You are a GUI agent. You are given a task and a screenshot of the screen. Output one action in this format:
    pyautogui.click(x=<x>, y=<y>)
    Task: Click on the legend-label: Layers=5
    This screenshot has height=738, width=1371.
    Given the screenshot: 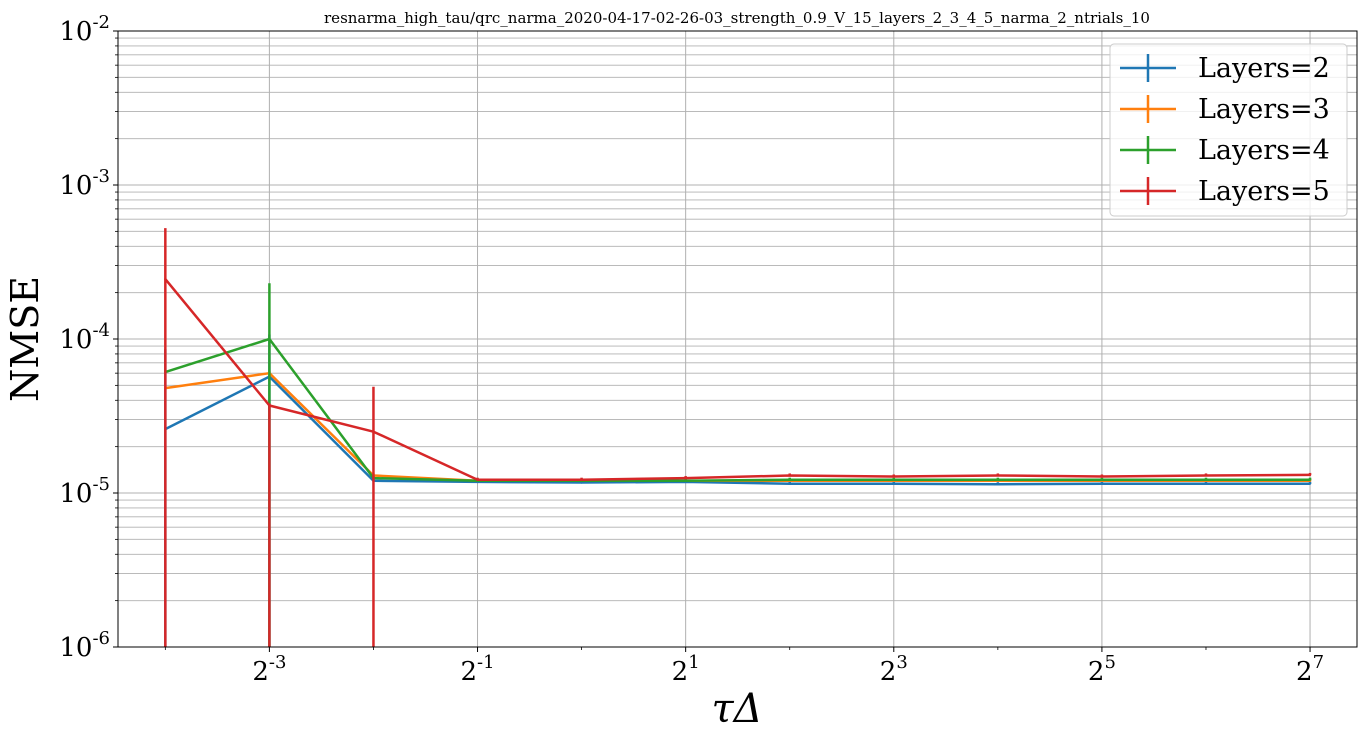 What is the action you would take?
    pyautogui.click(x=1264, y=191)
    